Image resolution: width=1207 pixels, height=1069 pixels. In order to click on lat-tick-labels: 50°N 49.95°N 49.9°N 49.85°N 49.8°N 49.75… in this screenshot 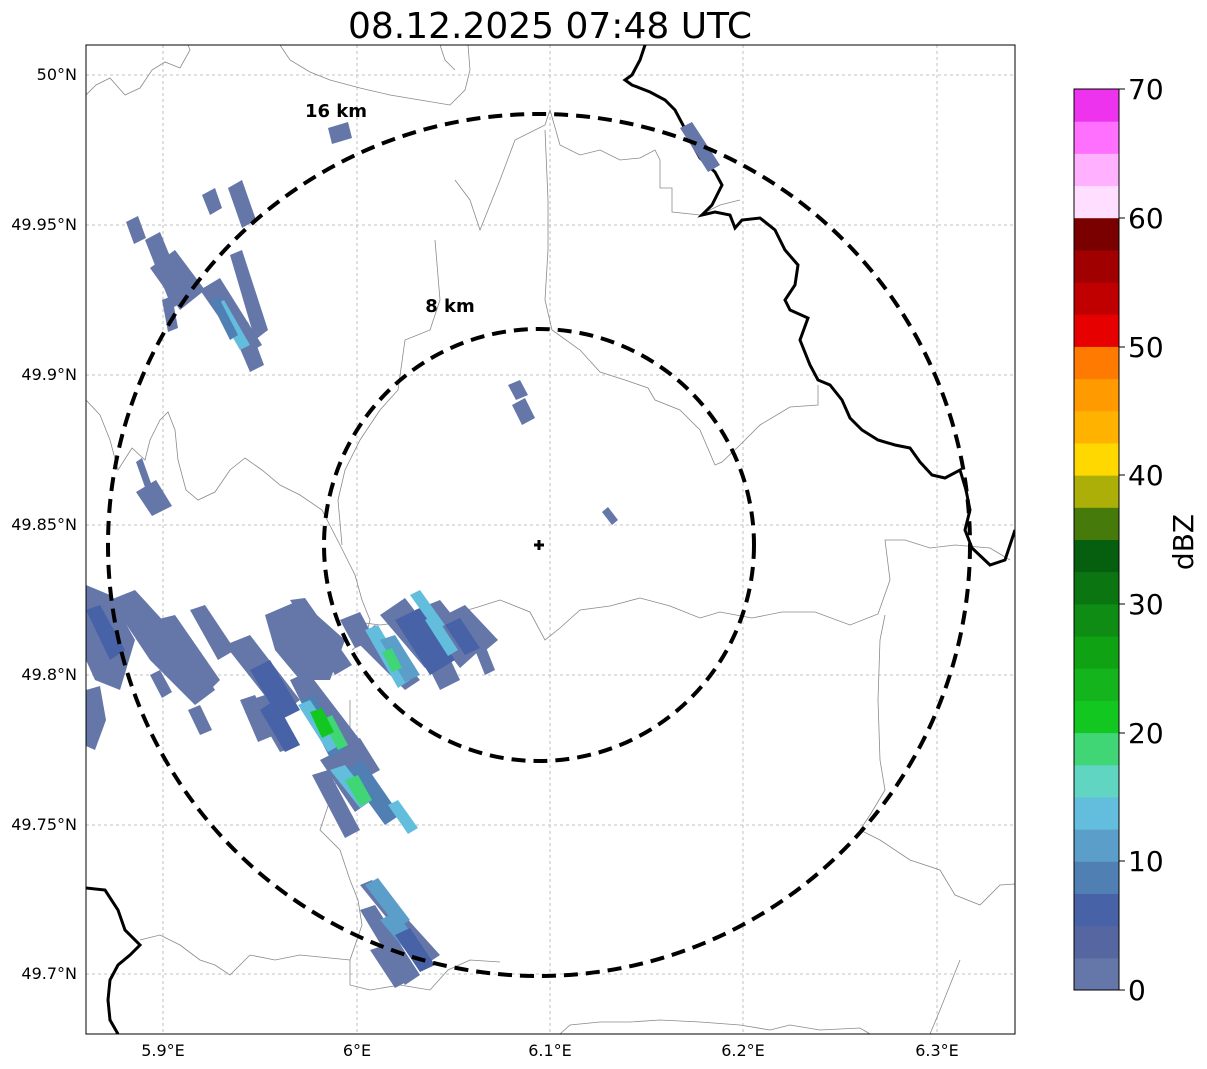, I will do `click(44, 524)`.